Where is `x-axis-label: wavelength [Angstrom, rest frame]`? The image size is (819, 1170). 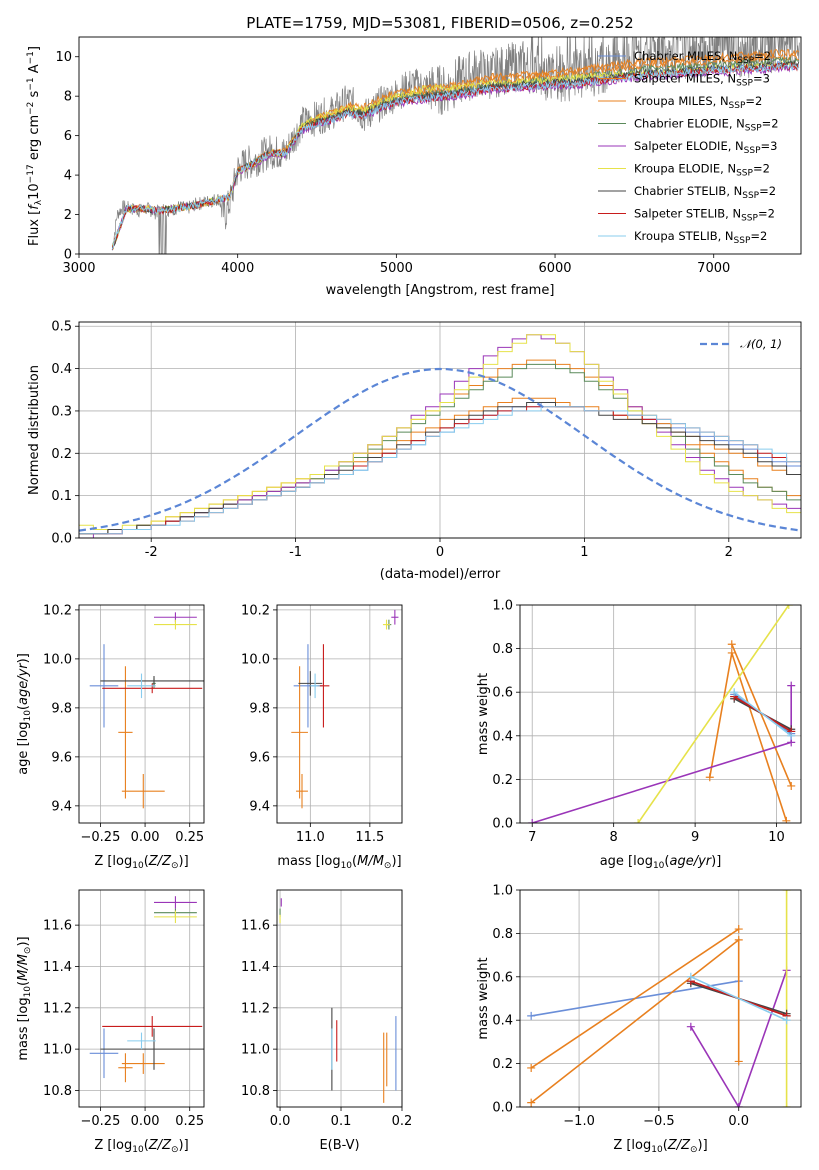
x-axis-label: wavelength [Angstrom, rest frame] is located at coordinates (440, 290).